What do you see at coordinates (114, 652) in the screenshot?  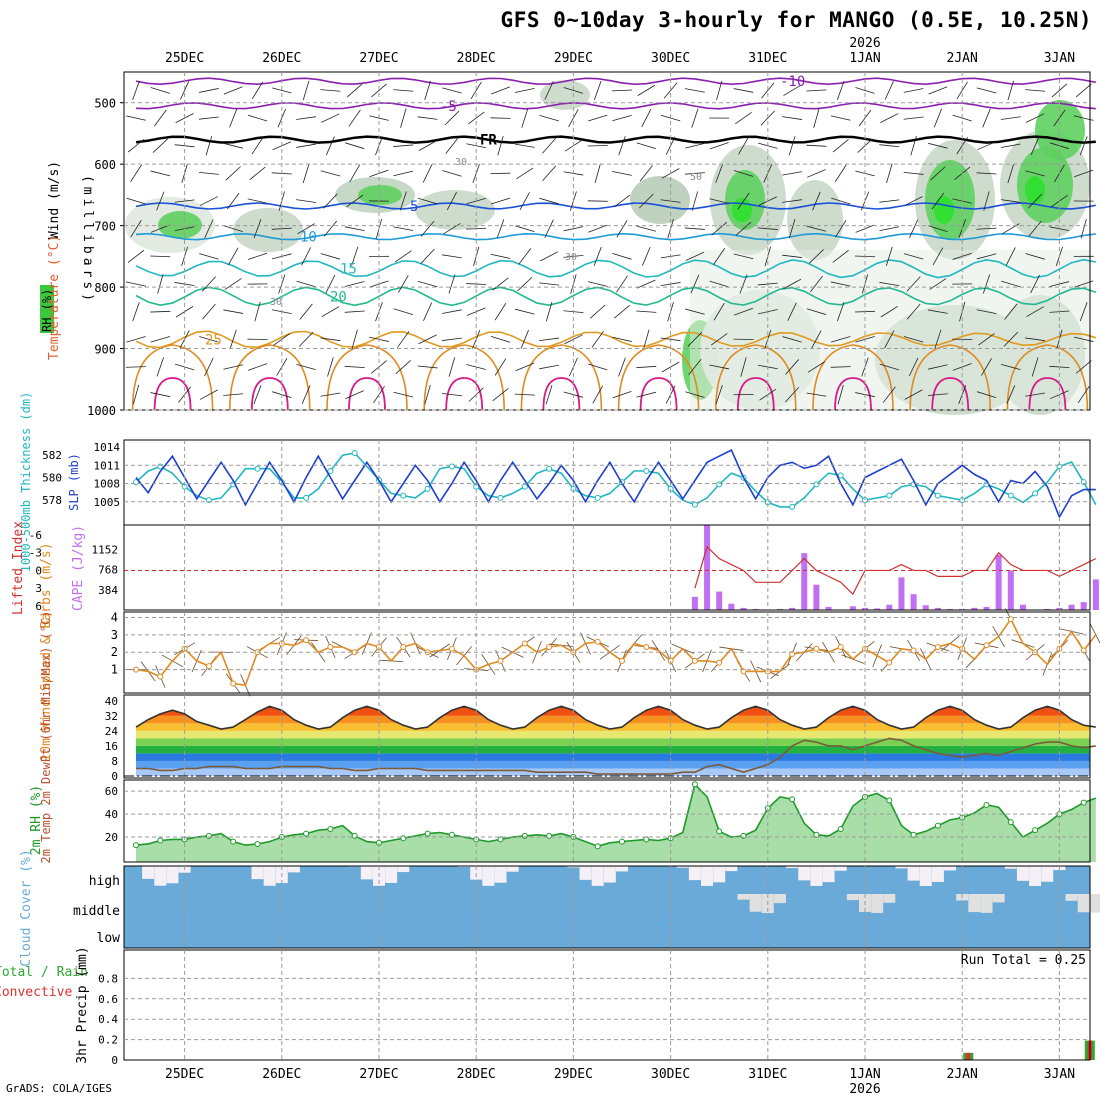 I see `wind-tick-label: 2` at bounding box center [114, 652].